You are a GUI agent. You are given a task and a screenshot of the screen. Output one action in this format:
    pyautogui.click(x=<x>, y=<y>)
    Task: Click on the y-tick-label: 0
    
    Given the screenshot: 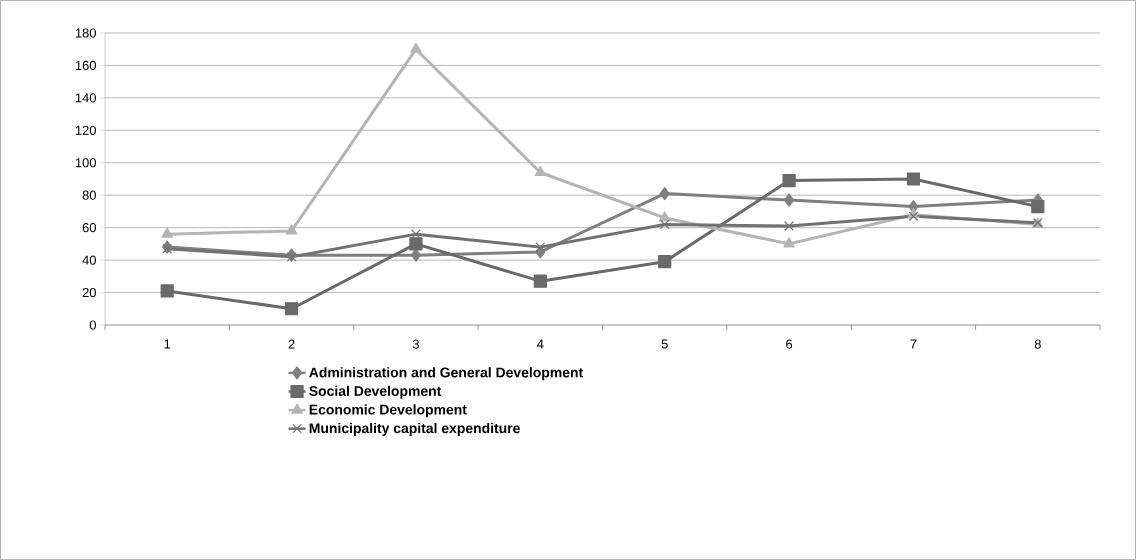 What is the action you would take?
    pyautogui.click(x=92, y=325)
    